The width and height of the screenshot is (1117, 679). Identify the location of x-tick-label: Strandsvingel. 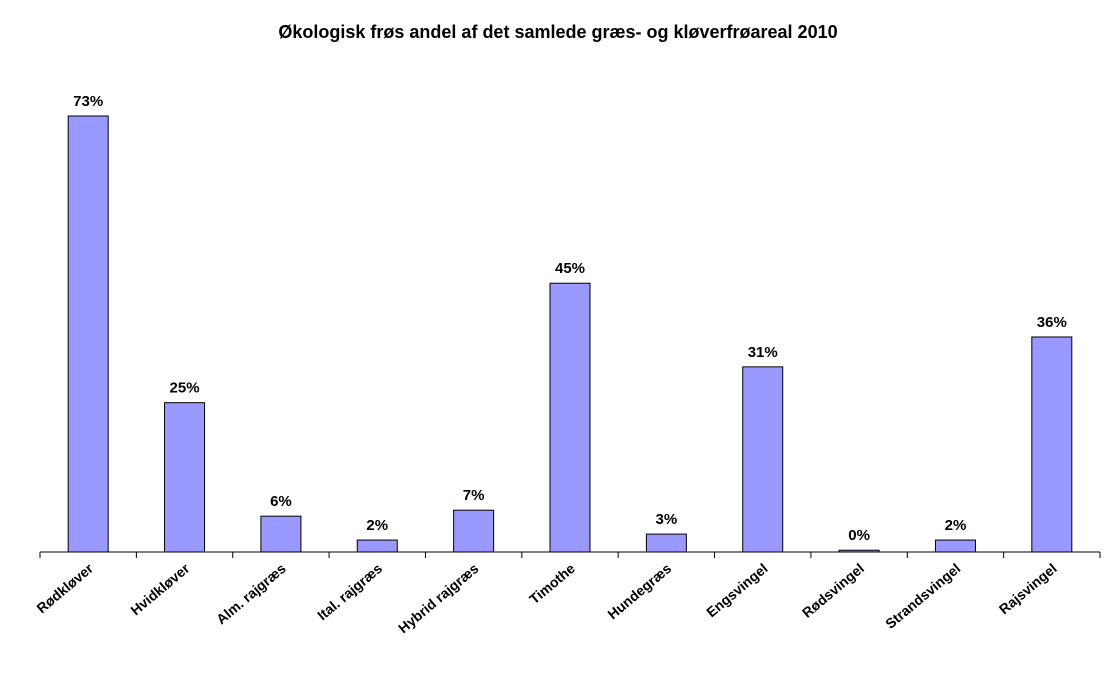
(922, 596).